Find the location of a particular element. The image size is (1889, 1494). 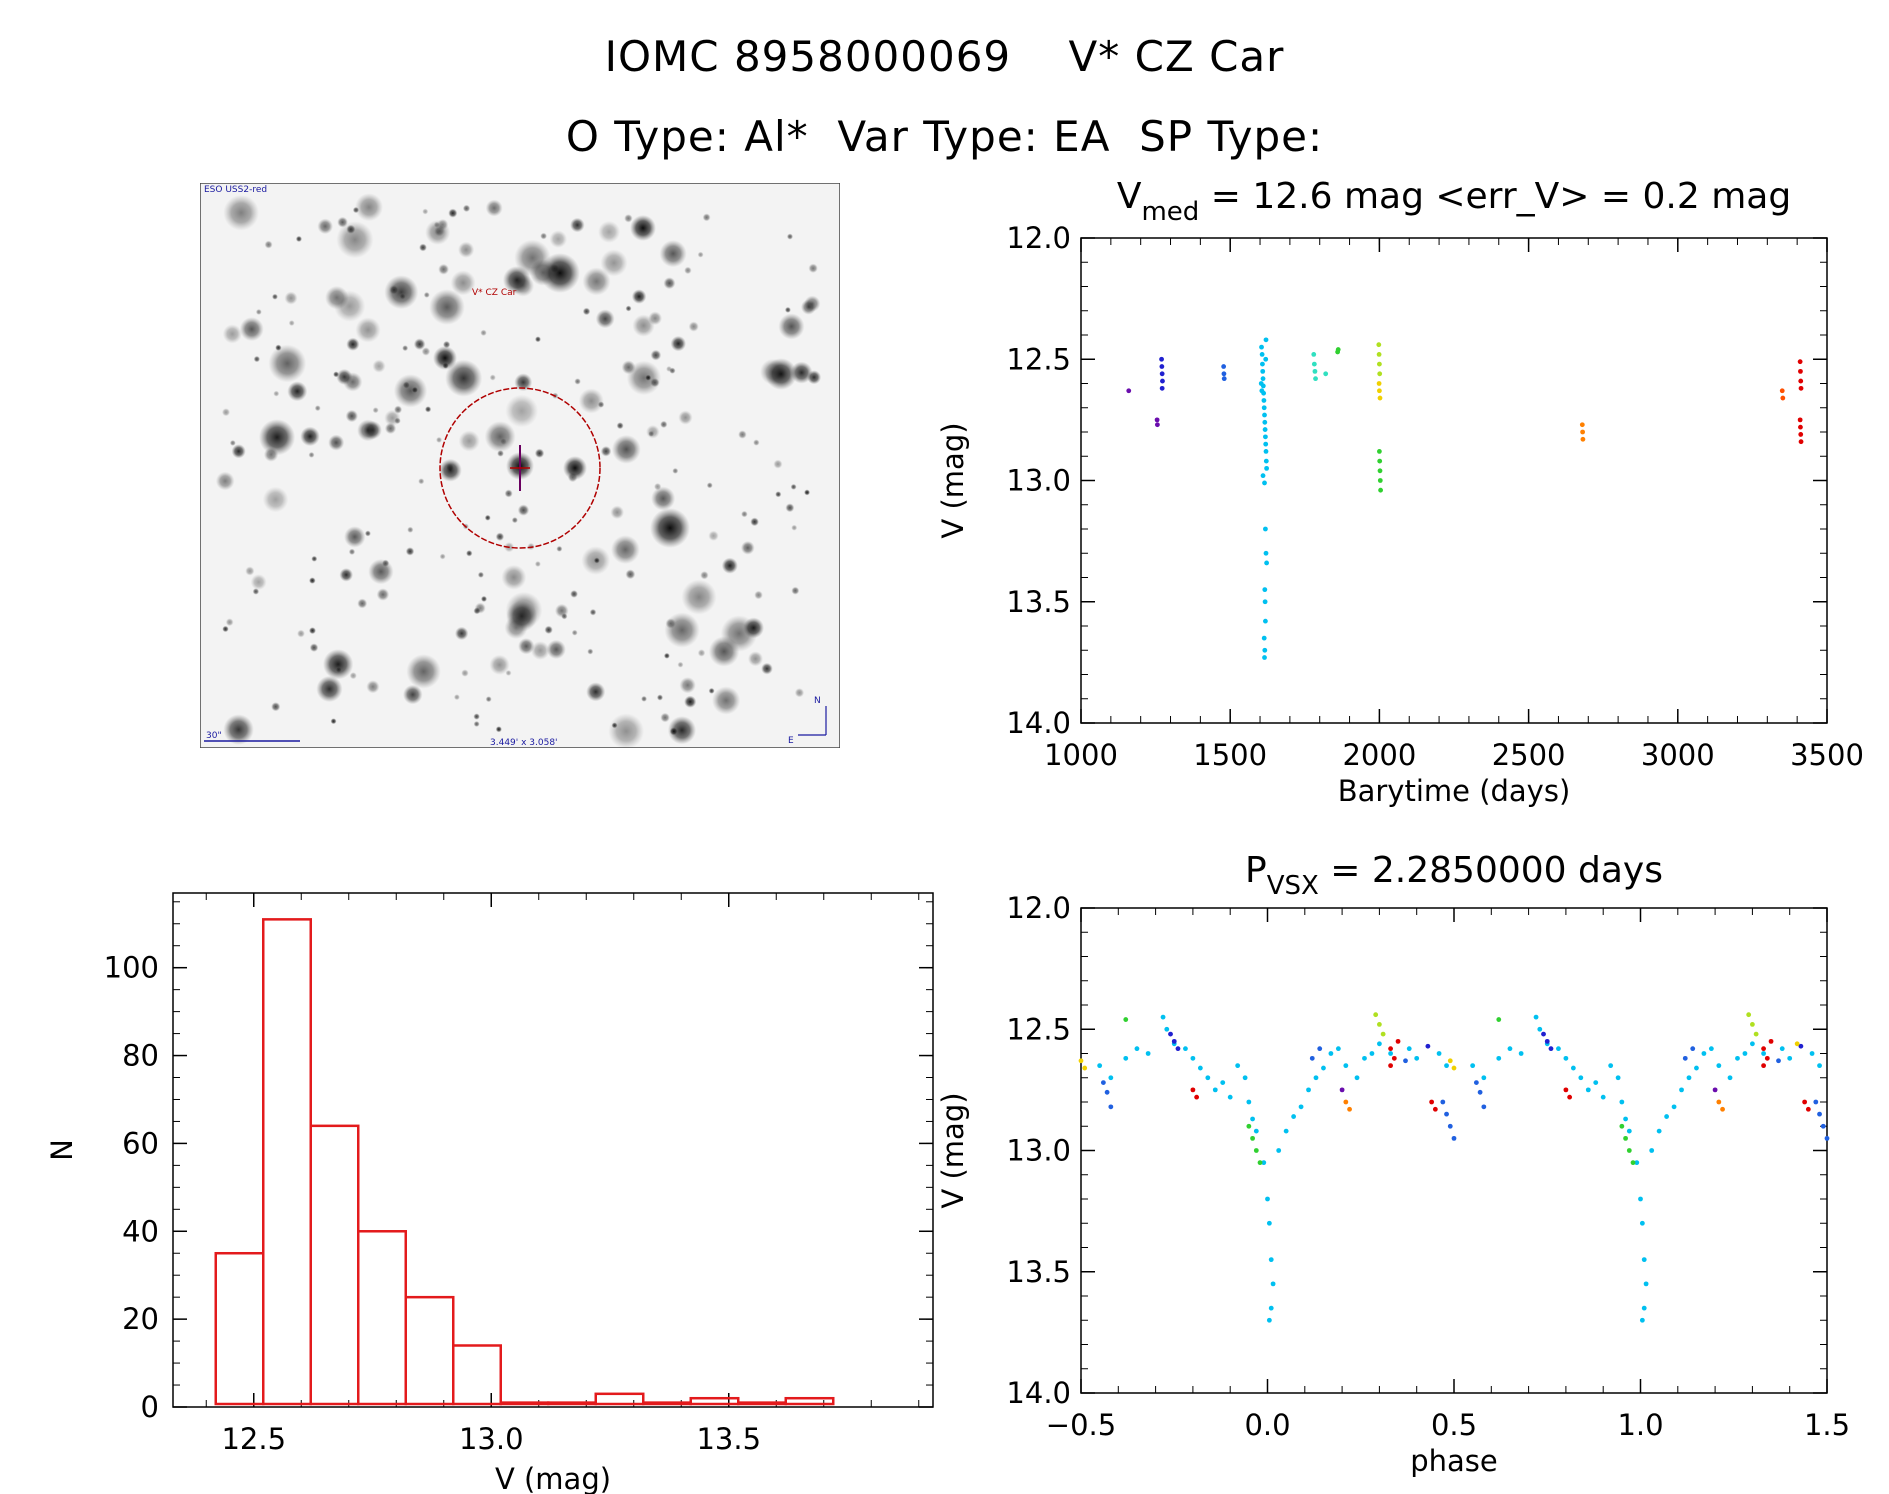

histogram-x-tick-label: 13.0 is located at coordinates (491, 1439).